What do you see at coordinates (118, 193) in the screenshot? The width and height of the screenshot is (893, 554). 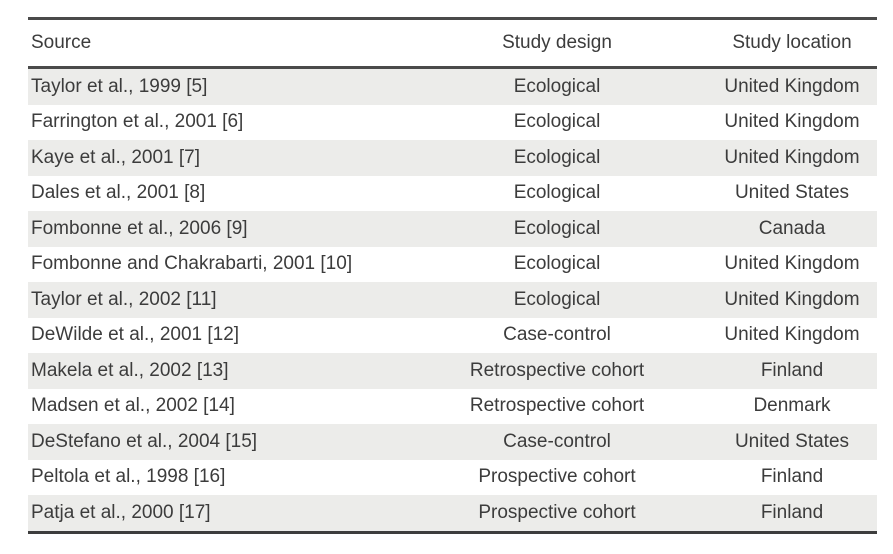 I see `cell-source: Dales et al., 2001 [8]` at bounding box center [118, 193].